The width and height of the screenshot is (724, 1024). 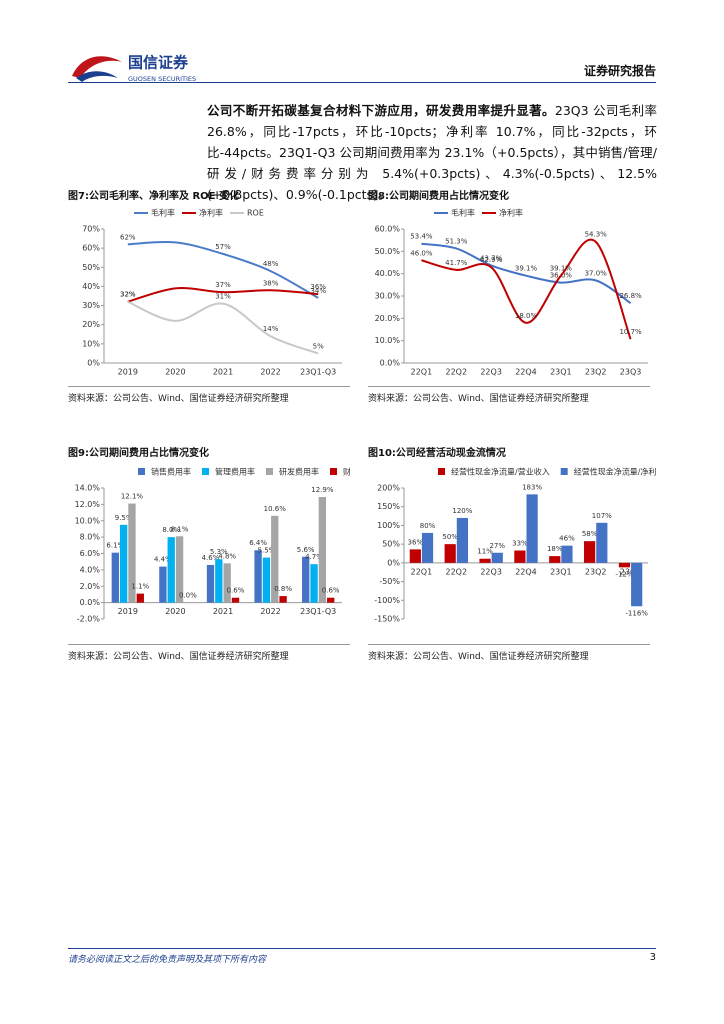 What do you see at coordinates (450, 537) in the screenshot?
I see `data-label: 50%` at bounding box center [450, 537].